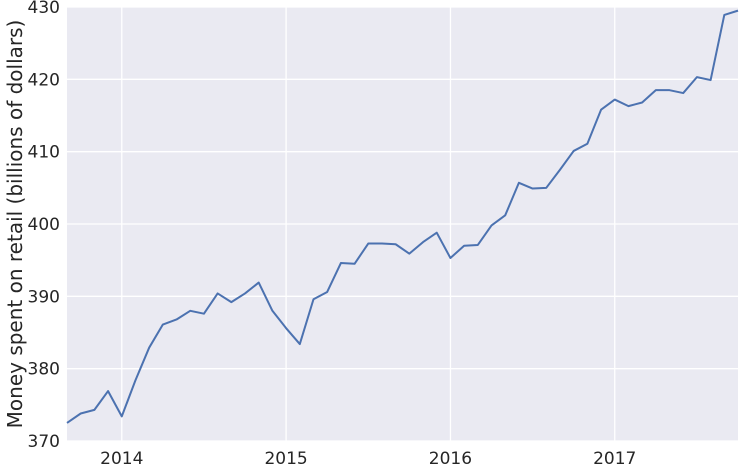  I want to click on y-tick-label: 390, so click(44, 297).